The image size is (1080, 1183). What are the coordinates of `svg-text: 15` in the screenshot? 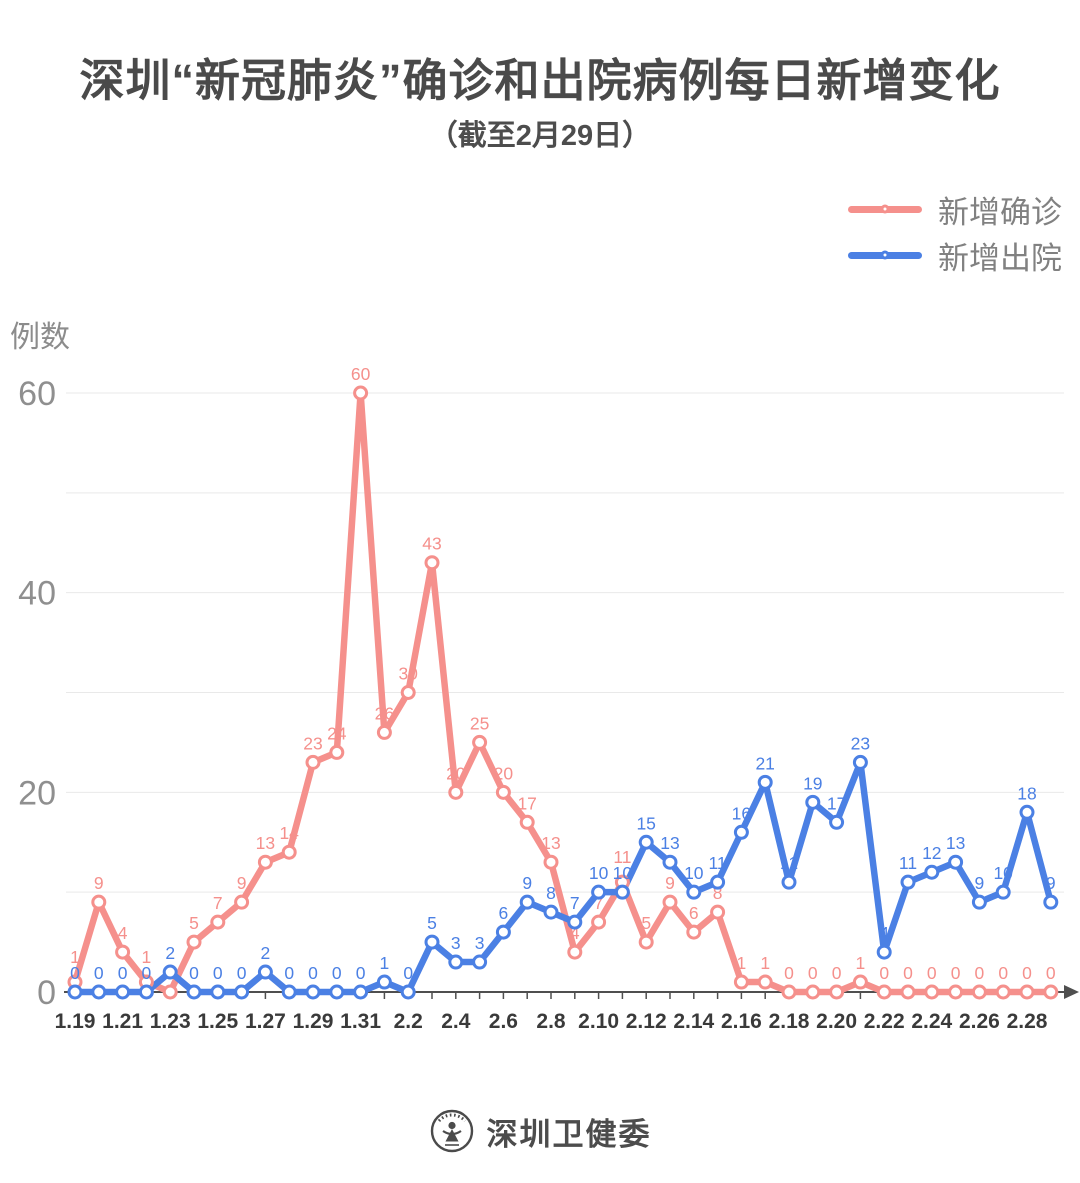 It's located at (645, 823).